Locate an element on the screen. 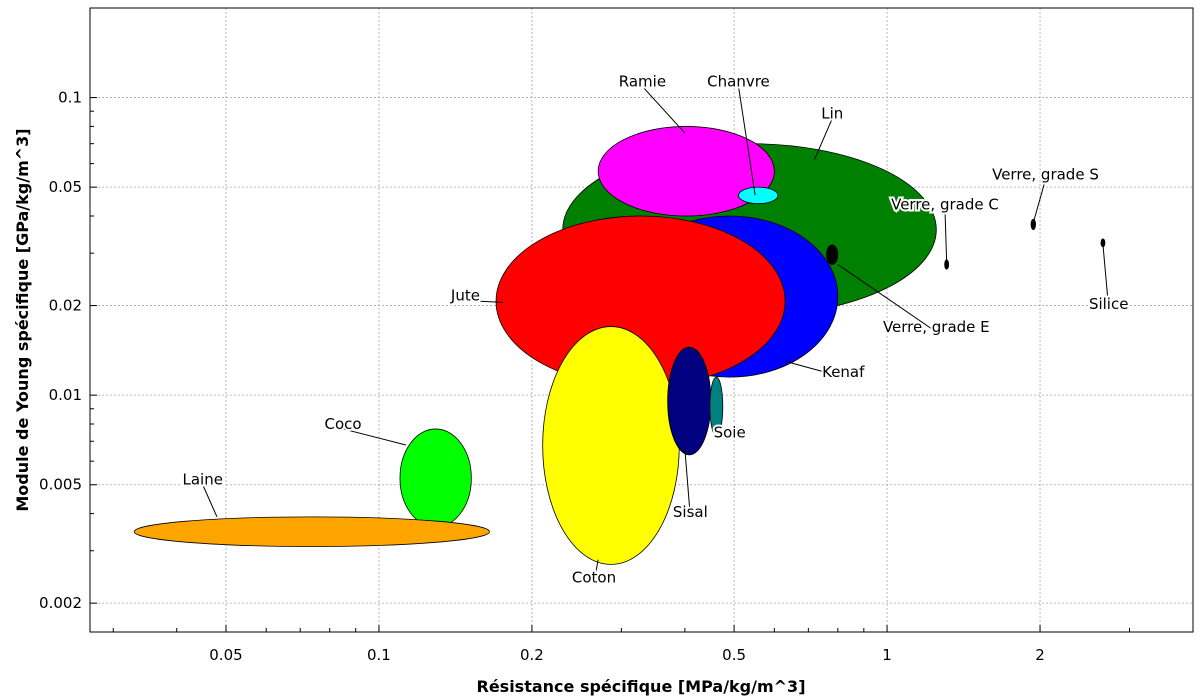  label-verre-grade-e: Verre, grade E is located at coordinates (936, 327).